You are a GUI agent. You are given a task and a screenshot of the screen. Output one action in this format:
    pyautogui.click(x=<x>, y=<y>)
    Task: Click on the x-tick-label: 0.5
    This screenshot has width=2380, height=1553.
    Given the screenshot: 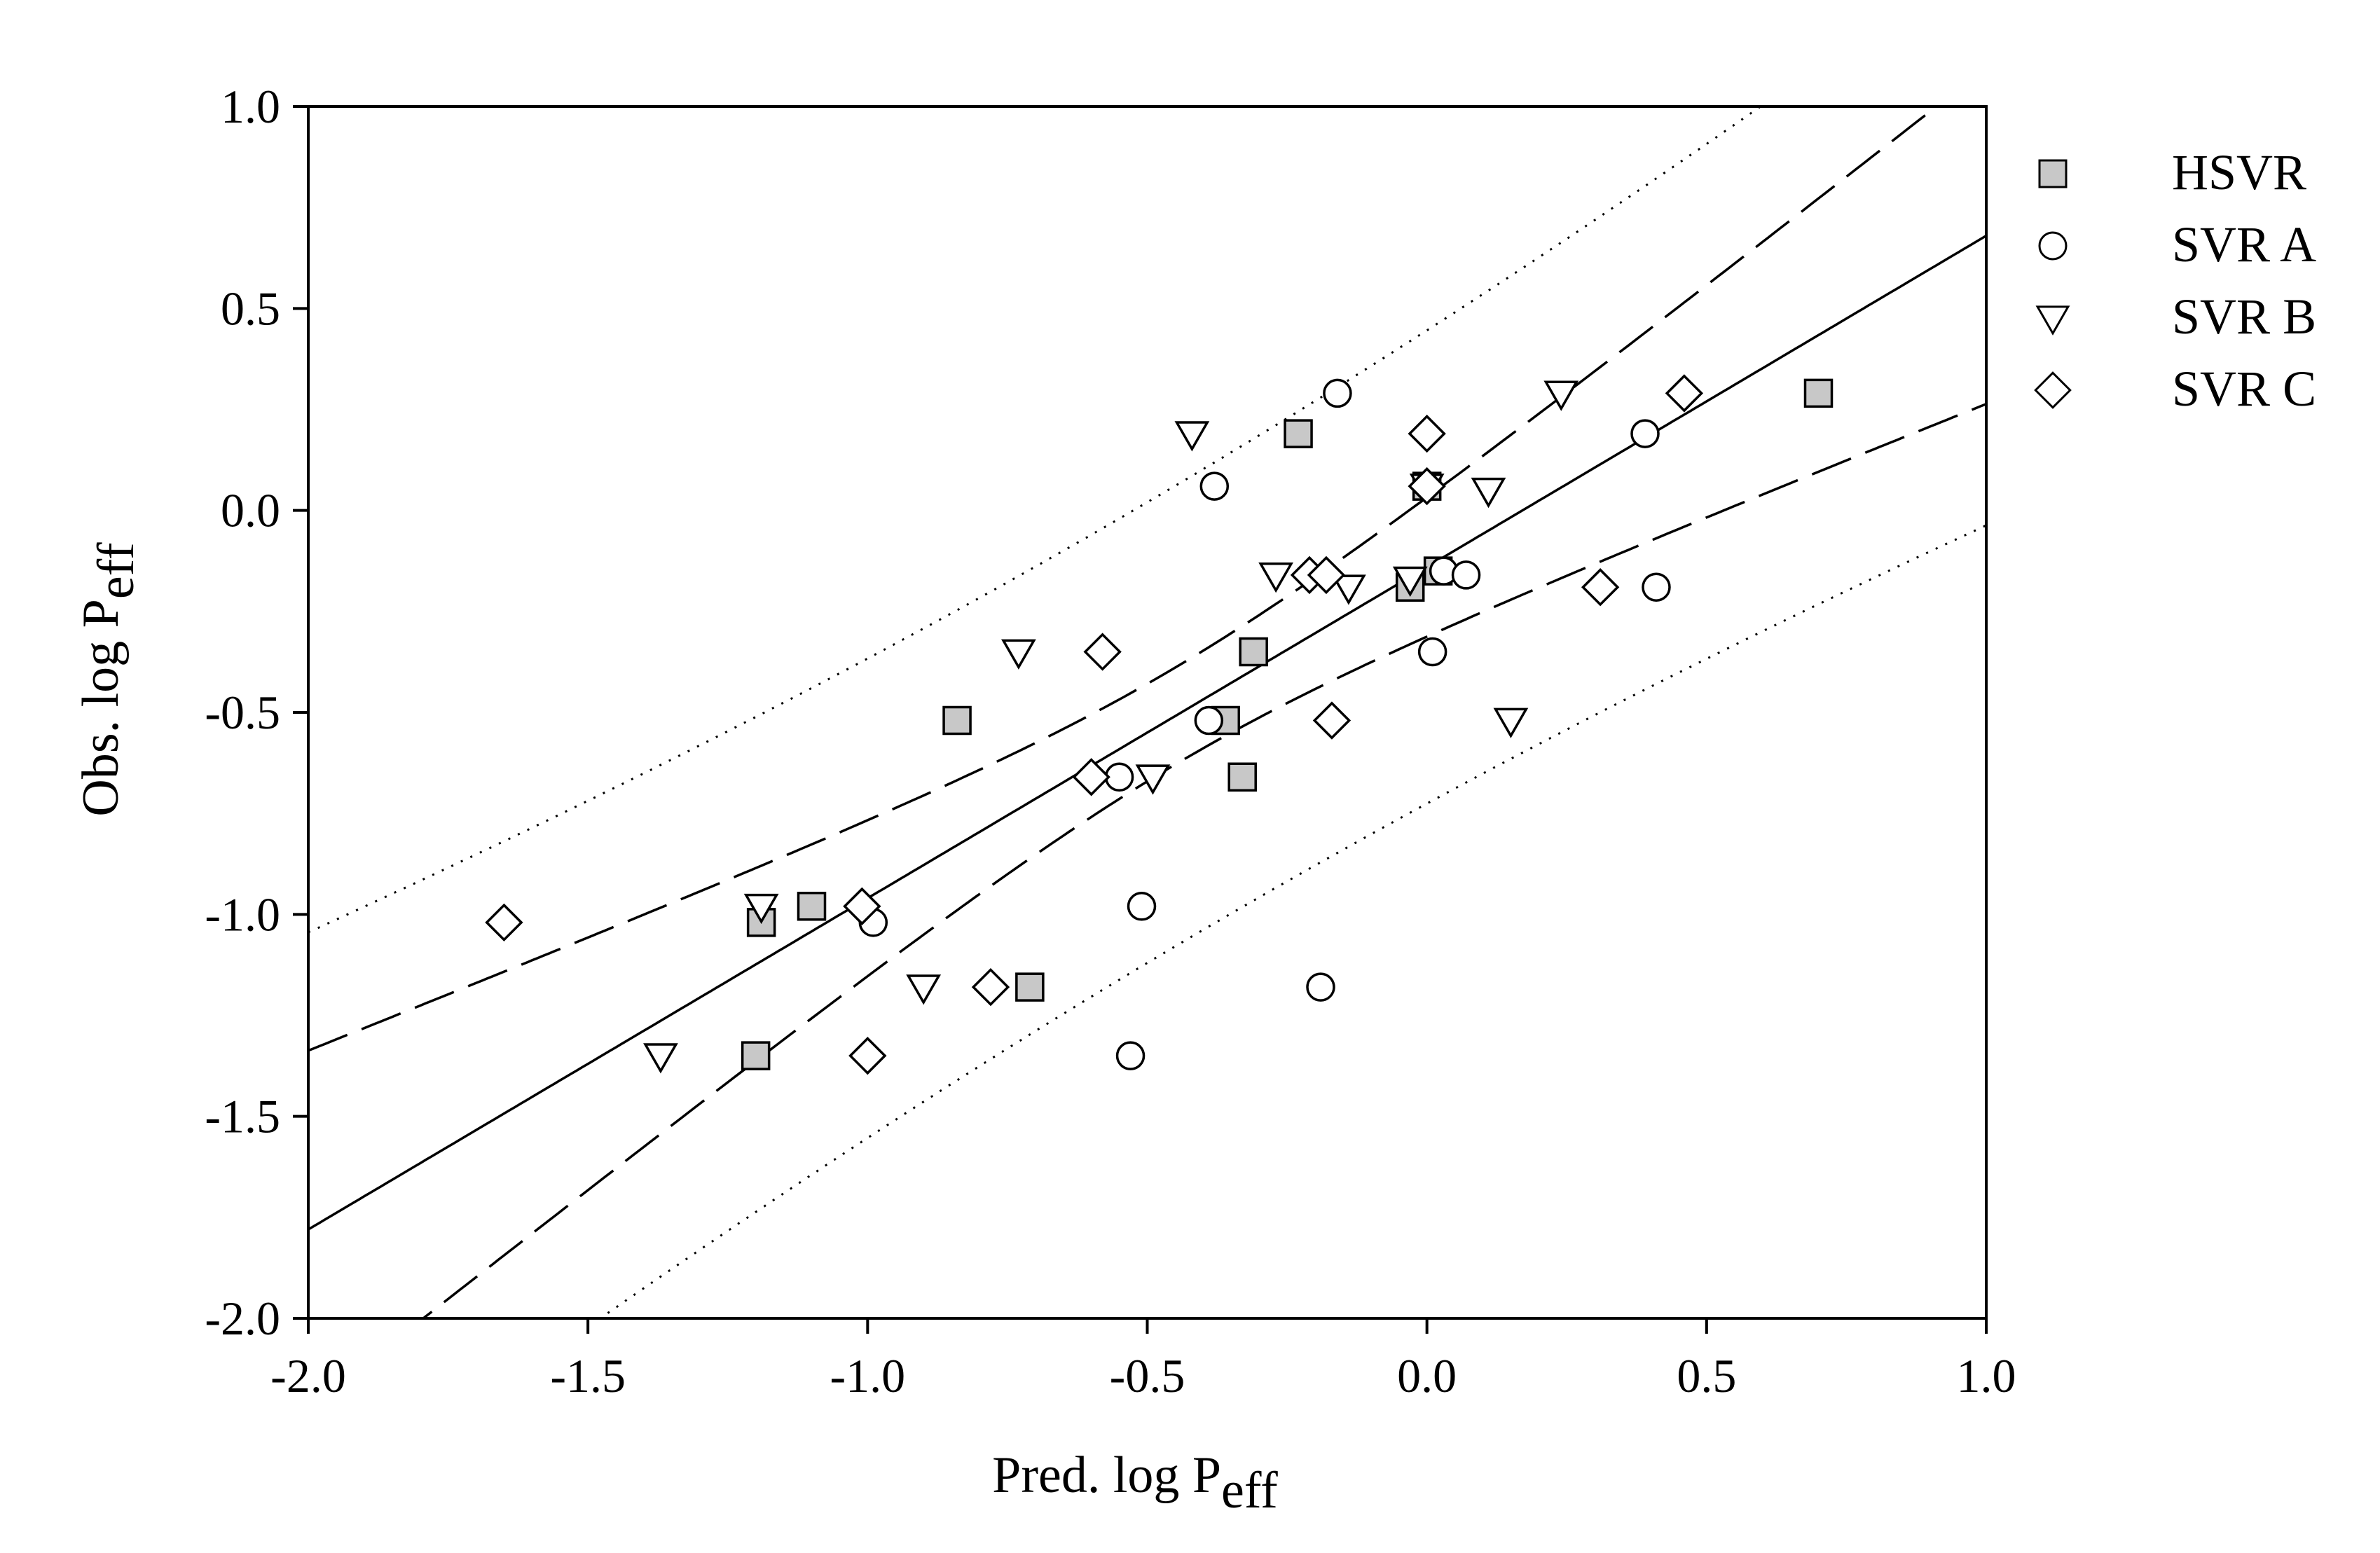 What is the action you would take?
    pyautogui.click(x=1706, y=1376)
    